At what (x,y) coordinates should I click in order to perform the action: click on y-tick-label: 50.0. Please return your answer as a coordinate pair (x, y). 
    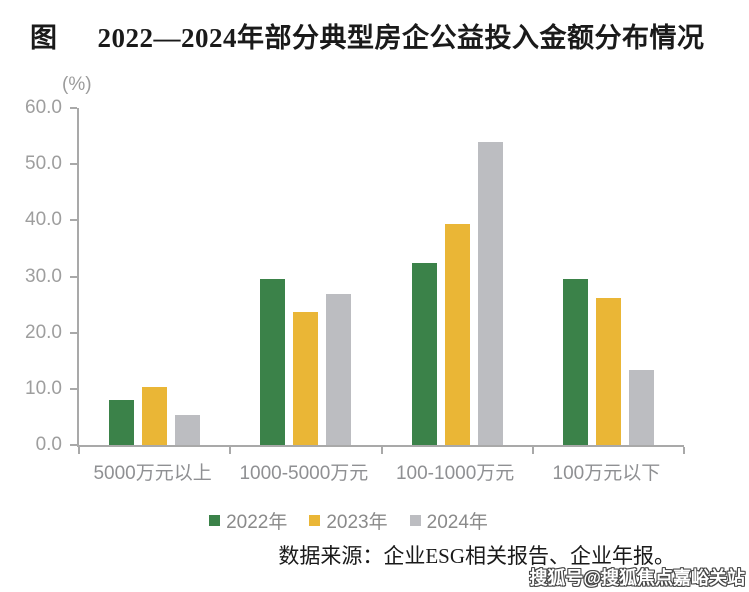
    Looking at the image, I should click on (43, 164).